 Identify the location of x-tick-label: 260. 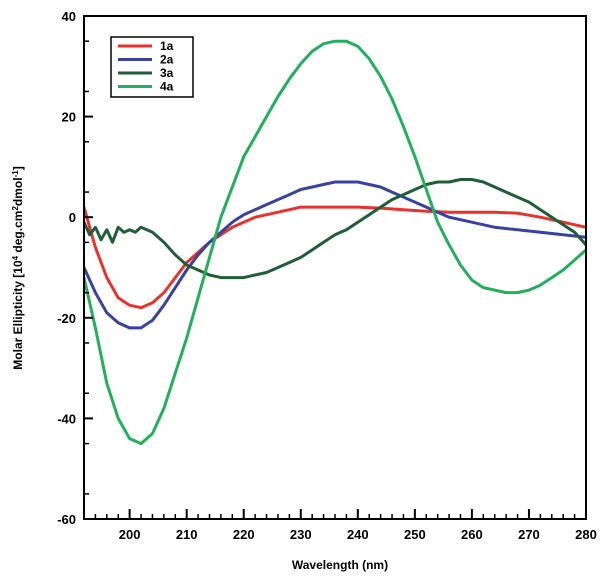
(472, 534).